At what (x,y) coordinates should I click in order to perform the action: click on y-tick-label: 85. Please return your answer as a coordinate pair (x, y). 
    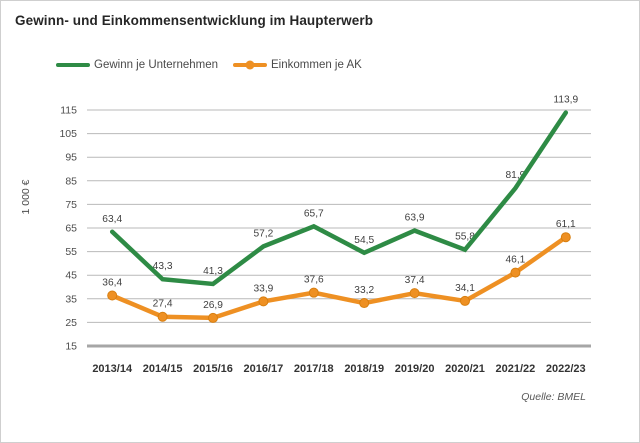
    Looking at the image, I should click on (71, 181).